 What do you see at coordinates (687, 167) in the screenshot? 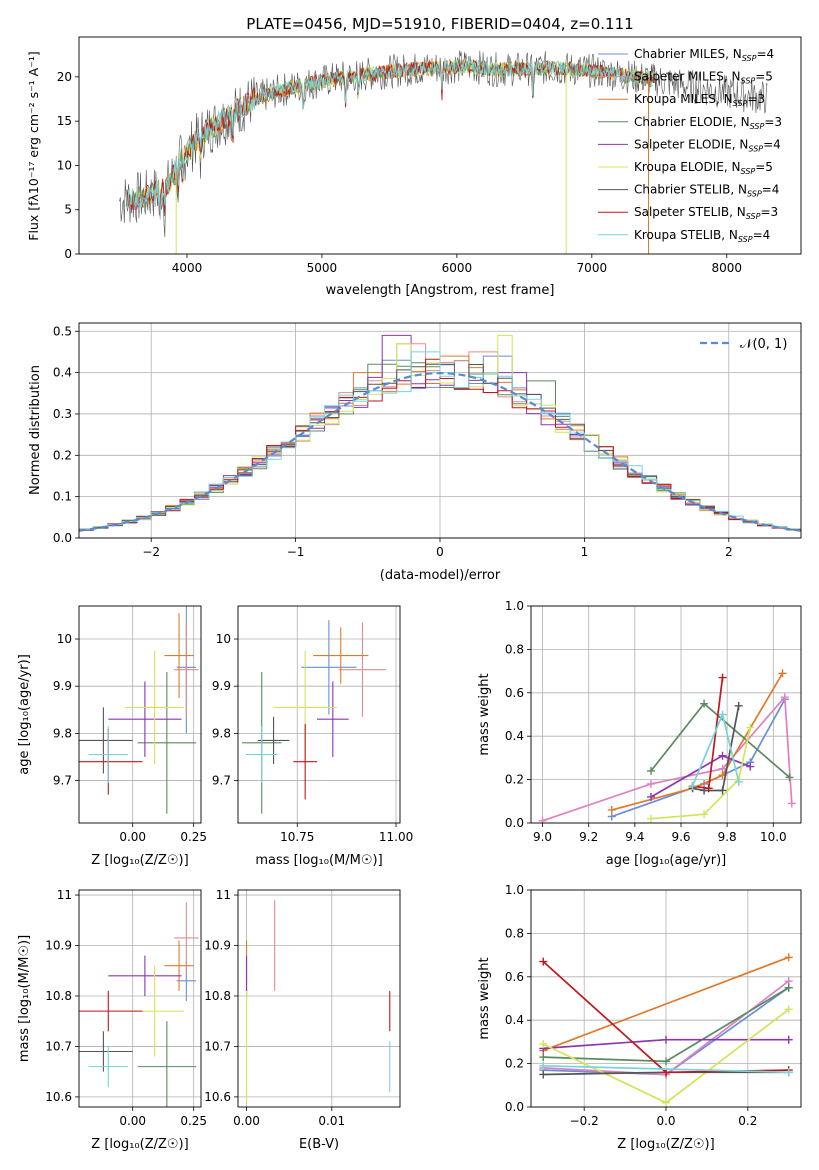
I see `legend-text: Kroupa ELODIE, N` at bounding box center [687, 167].